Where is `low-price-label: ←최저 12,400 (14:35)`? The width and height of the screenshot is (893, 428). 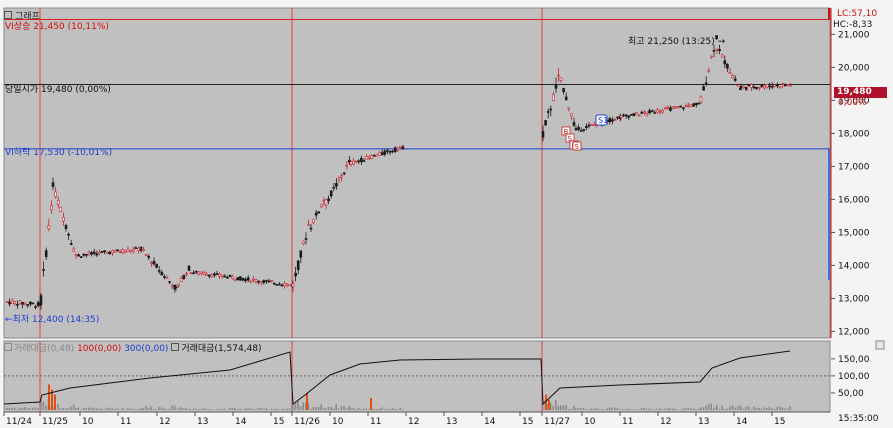
low-price-label: ←최저 12,400 (14:35) is located at coordinates (52, 320).